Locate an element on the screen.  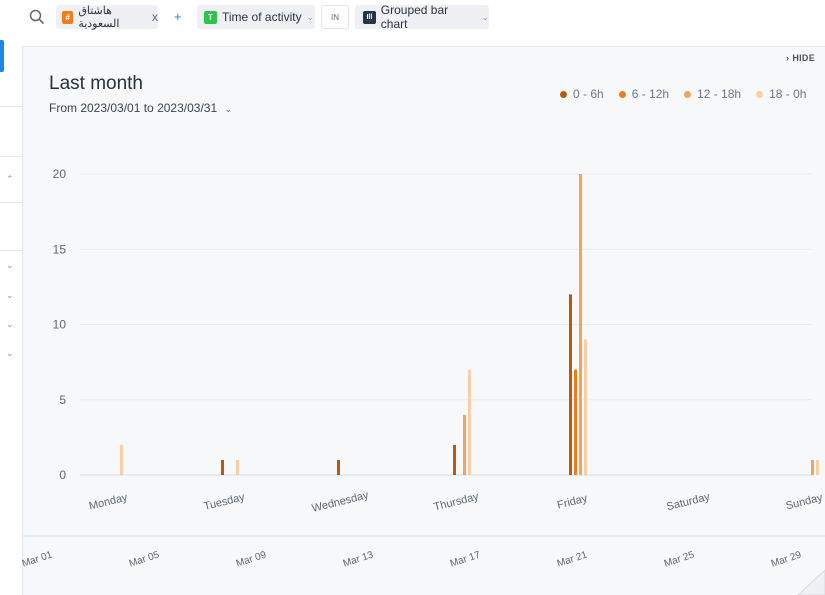
timeline-tick-label: Mar 17 is located at coordinates (465, 559).